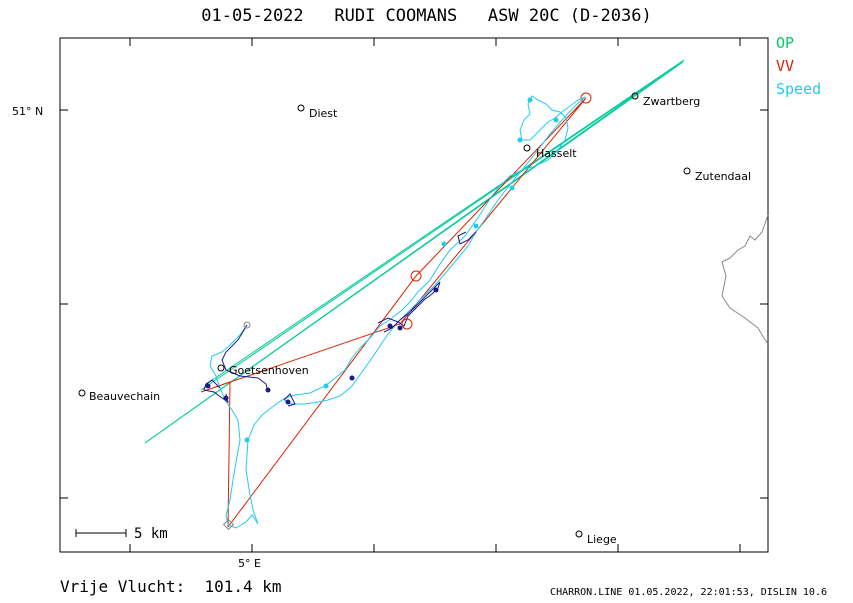 The height and width of the screenshot is (603, 853). What do you see at coordinates (323, 113) in the screenshot?
I see `place-label-diest: Diest` at bounding box center [323, 113].